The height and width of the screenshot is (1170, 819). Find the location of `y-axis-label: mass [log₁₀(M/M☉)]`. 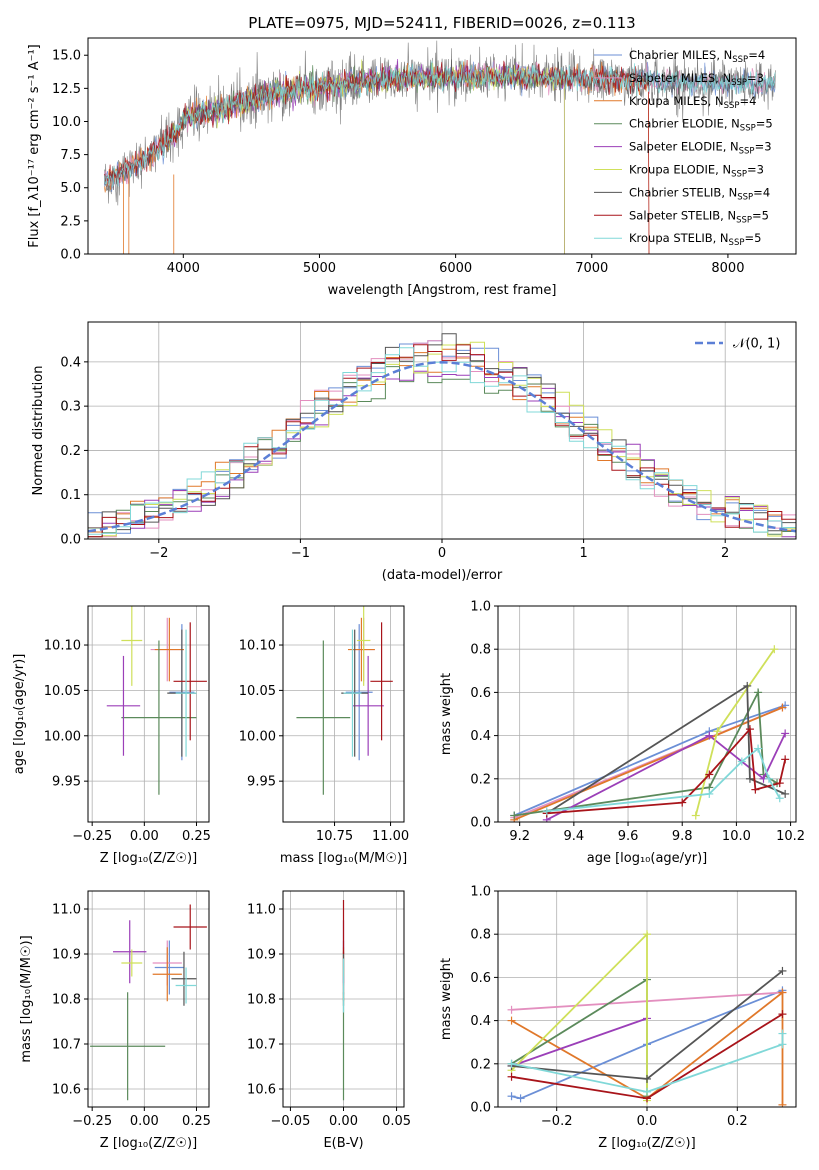

y-axis-label: mass [log₁₀(M/M☉)] is located at coordinates (26, 998).